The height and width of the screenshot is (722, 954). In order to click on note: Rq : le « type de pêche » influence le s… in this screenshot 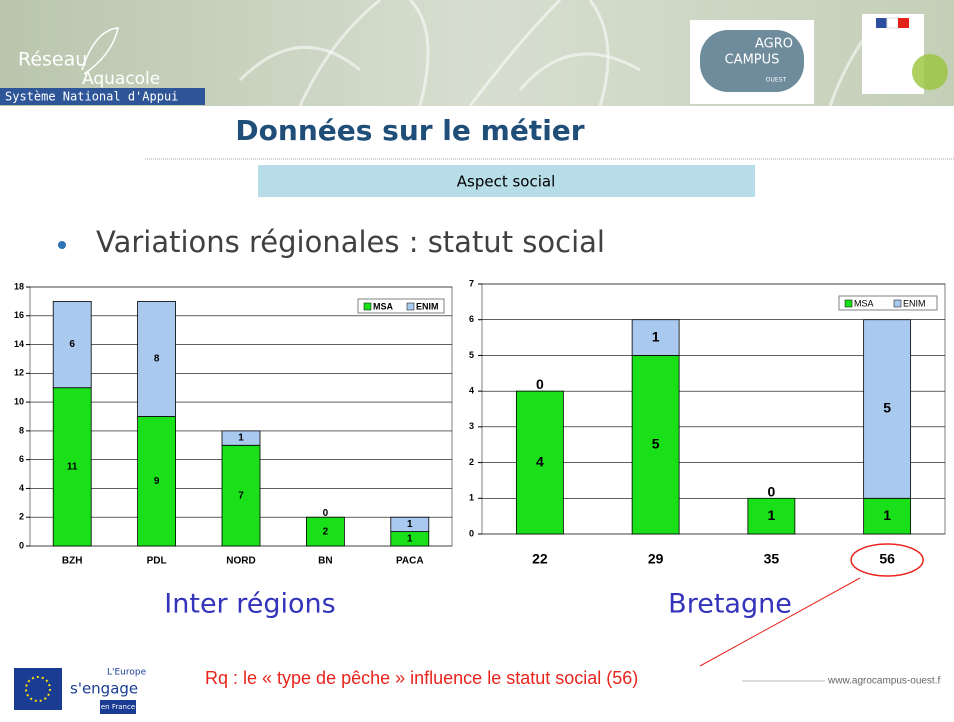, I will do `click(421, 678)`.